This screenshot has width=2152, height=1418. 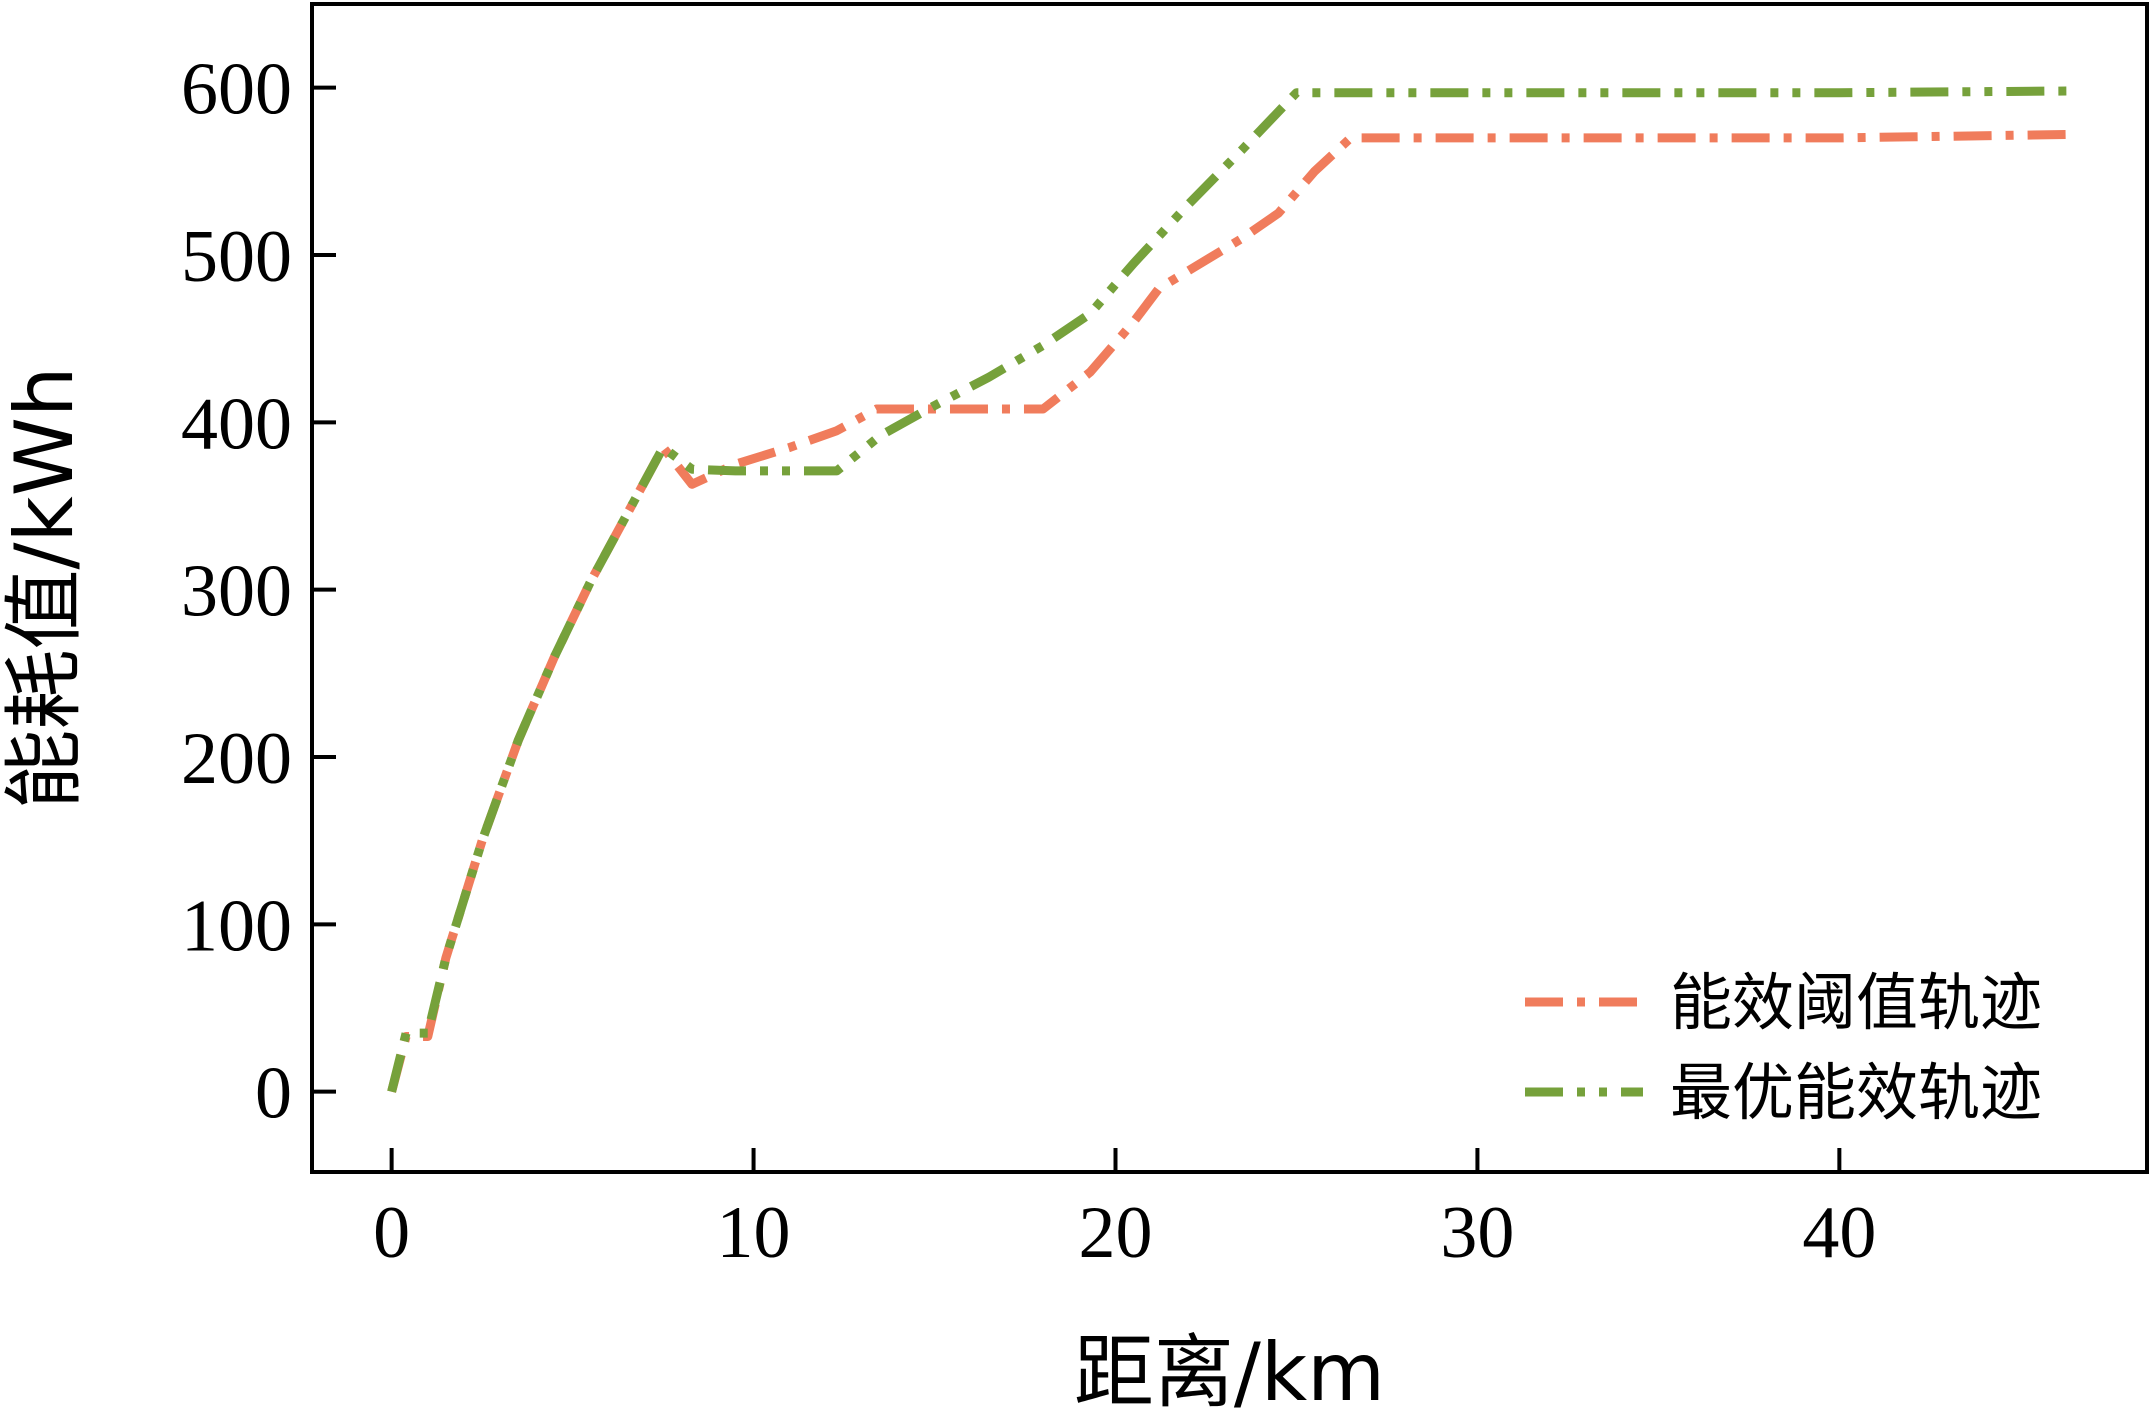 I want to click on x-tick-label: 30, so click(x=1477, y=1233).